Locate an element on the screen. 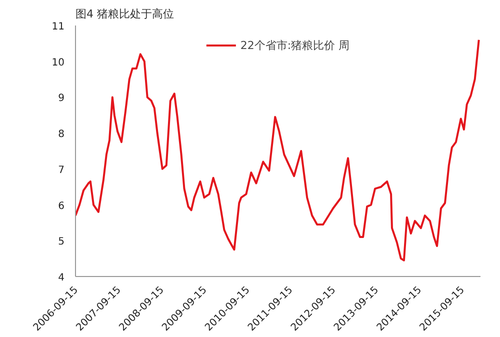  y-tick-label: 5 is located at coordinates (61, 242).